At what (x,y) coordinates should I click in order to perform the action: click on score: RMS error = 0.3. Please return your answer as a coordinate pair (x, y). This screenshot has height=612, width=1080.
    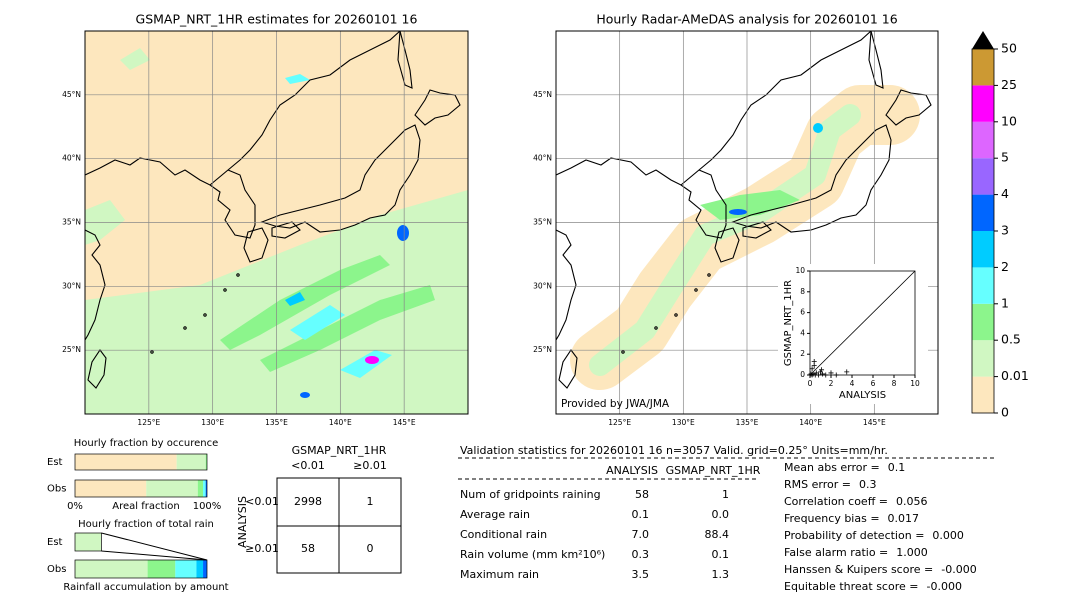
    Looking at the image, I should click on (830, 484).